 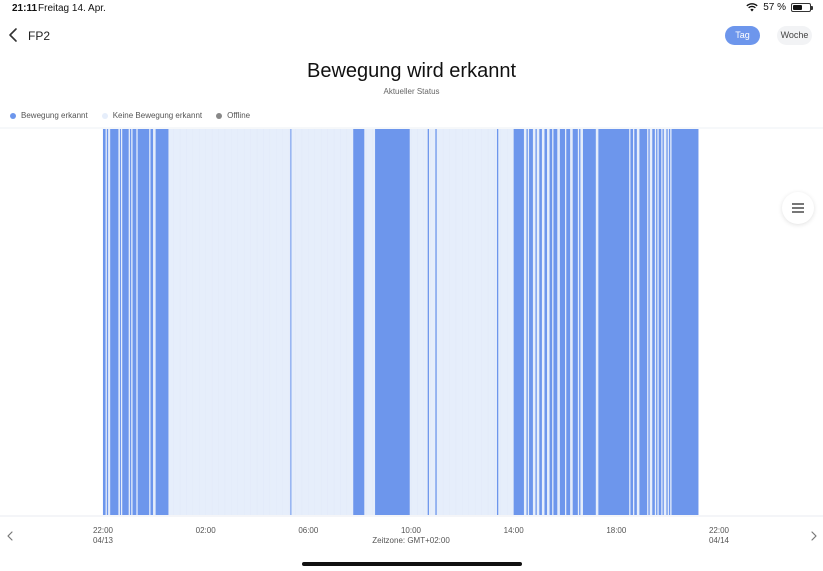 I want to click on x-tick-label: 10:00, so click(x=411, y=531).